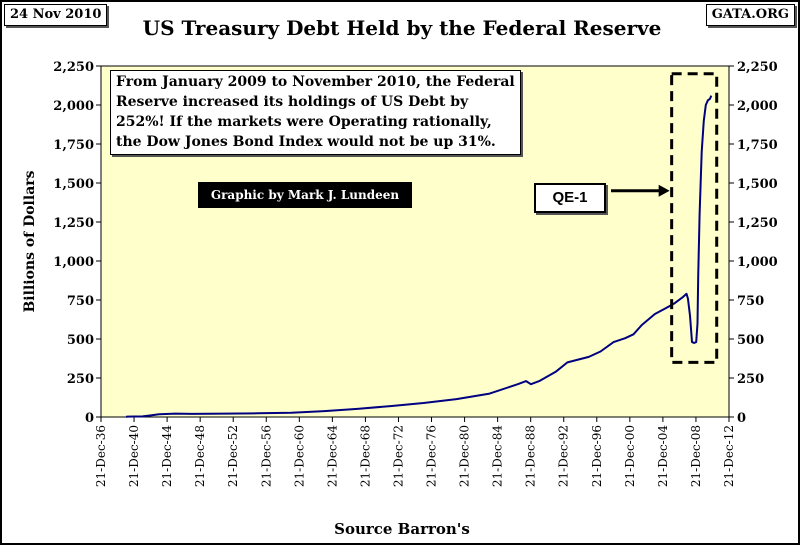  Describe the element at coordinates (564, 456) in the screenshot. I see `x-tick-label: 21-Dec-92` at that location.